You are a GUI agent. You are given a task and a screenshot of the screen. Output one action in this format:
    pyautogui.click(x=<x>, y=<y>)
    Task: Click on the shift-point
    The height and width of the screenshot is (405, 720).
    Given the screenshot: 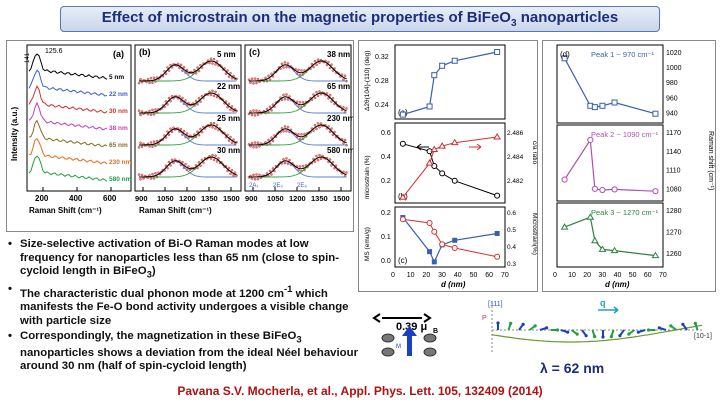 What is the action you would take?
    pyautogui.click(x=497, y=52)
    